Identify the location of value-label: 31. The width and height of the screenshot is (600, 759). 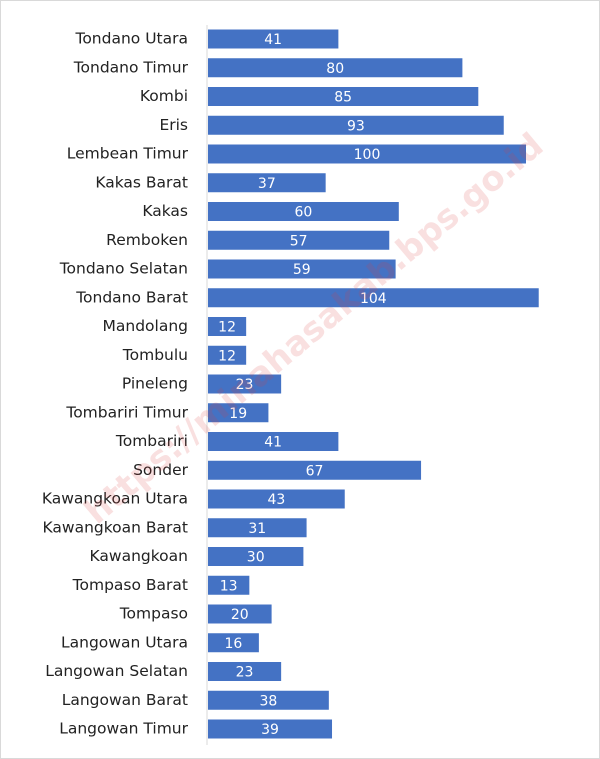
(257, 529).